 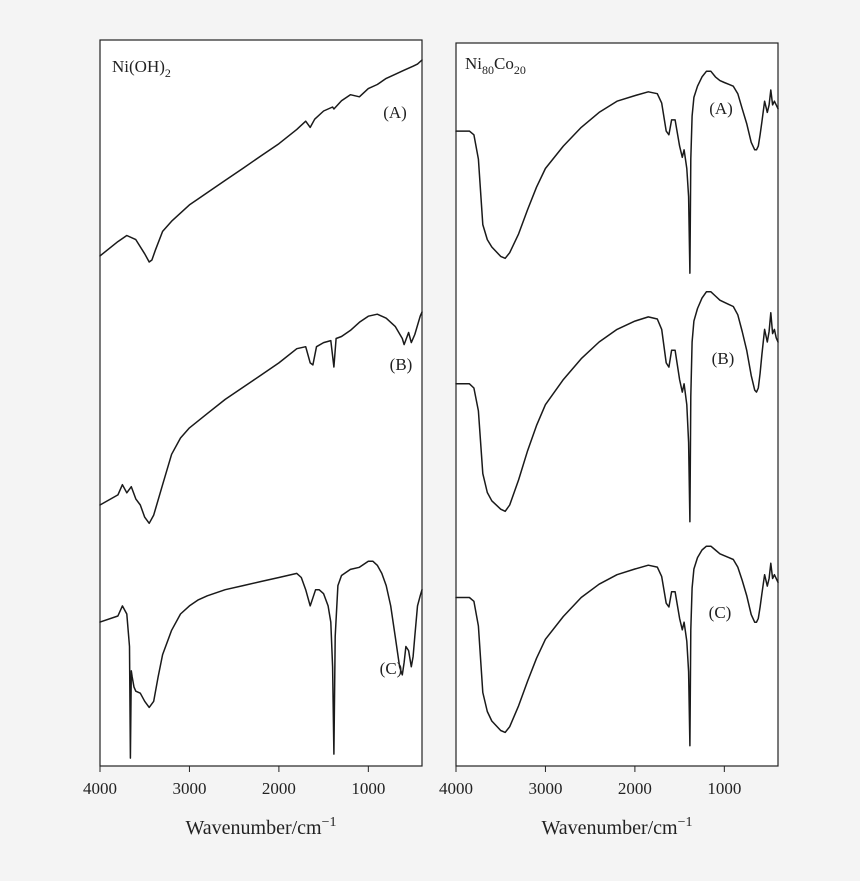 I want to click on right-curve-label-a: (A), so click(x=721, y=108).